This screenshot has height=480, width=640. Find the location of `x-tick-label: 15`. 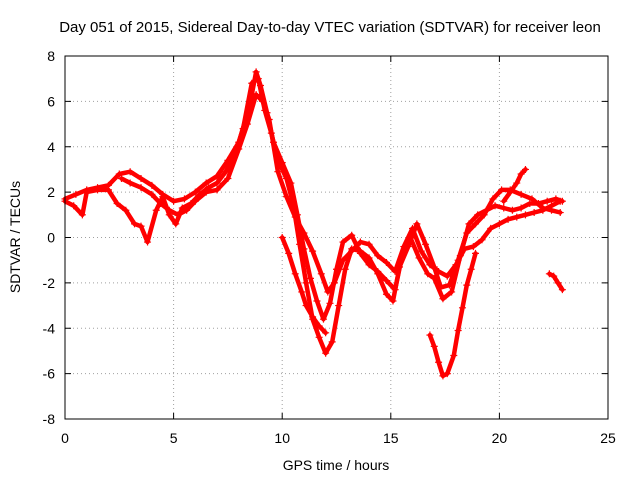

x-tick-label: 15 is located at coordinates (391, 438).